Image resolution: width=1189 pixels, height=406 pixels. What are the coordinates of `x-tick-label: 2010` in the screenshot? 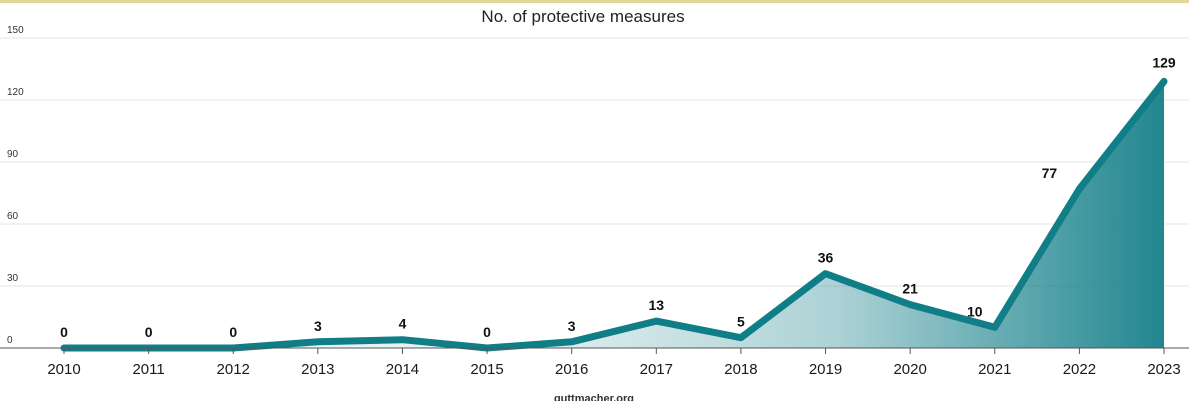 It's located at (63, 369).